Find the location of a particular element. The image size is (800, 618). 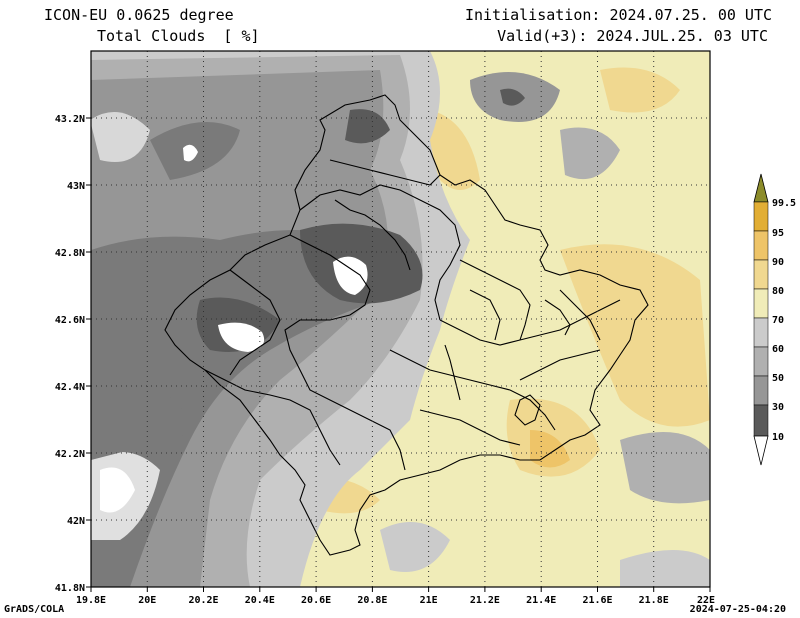

lat-tick-label: 42.2N is located at coordinates (70, 454).